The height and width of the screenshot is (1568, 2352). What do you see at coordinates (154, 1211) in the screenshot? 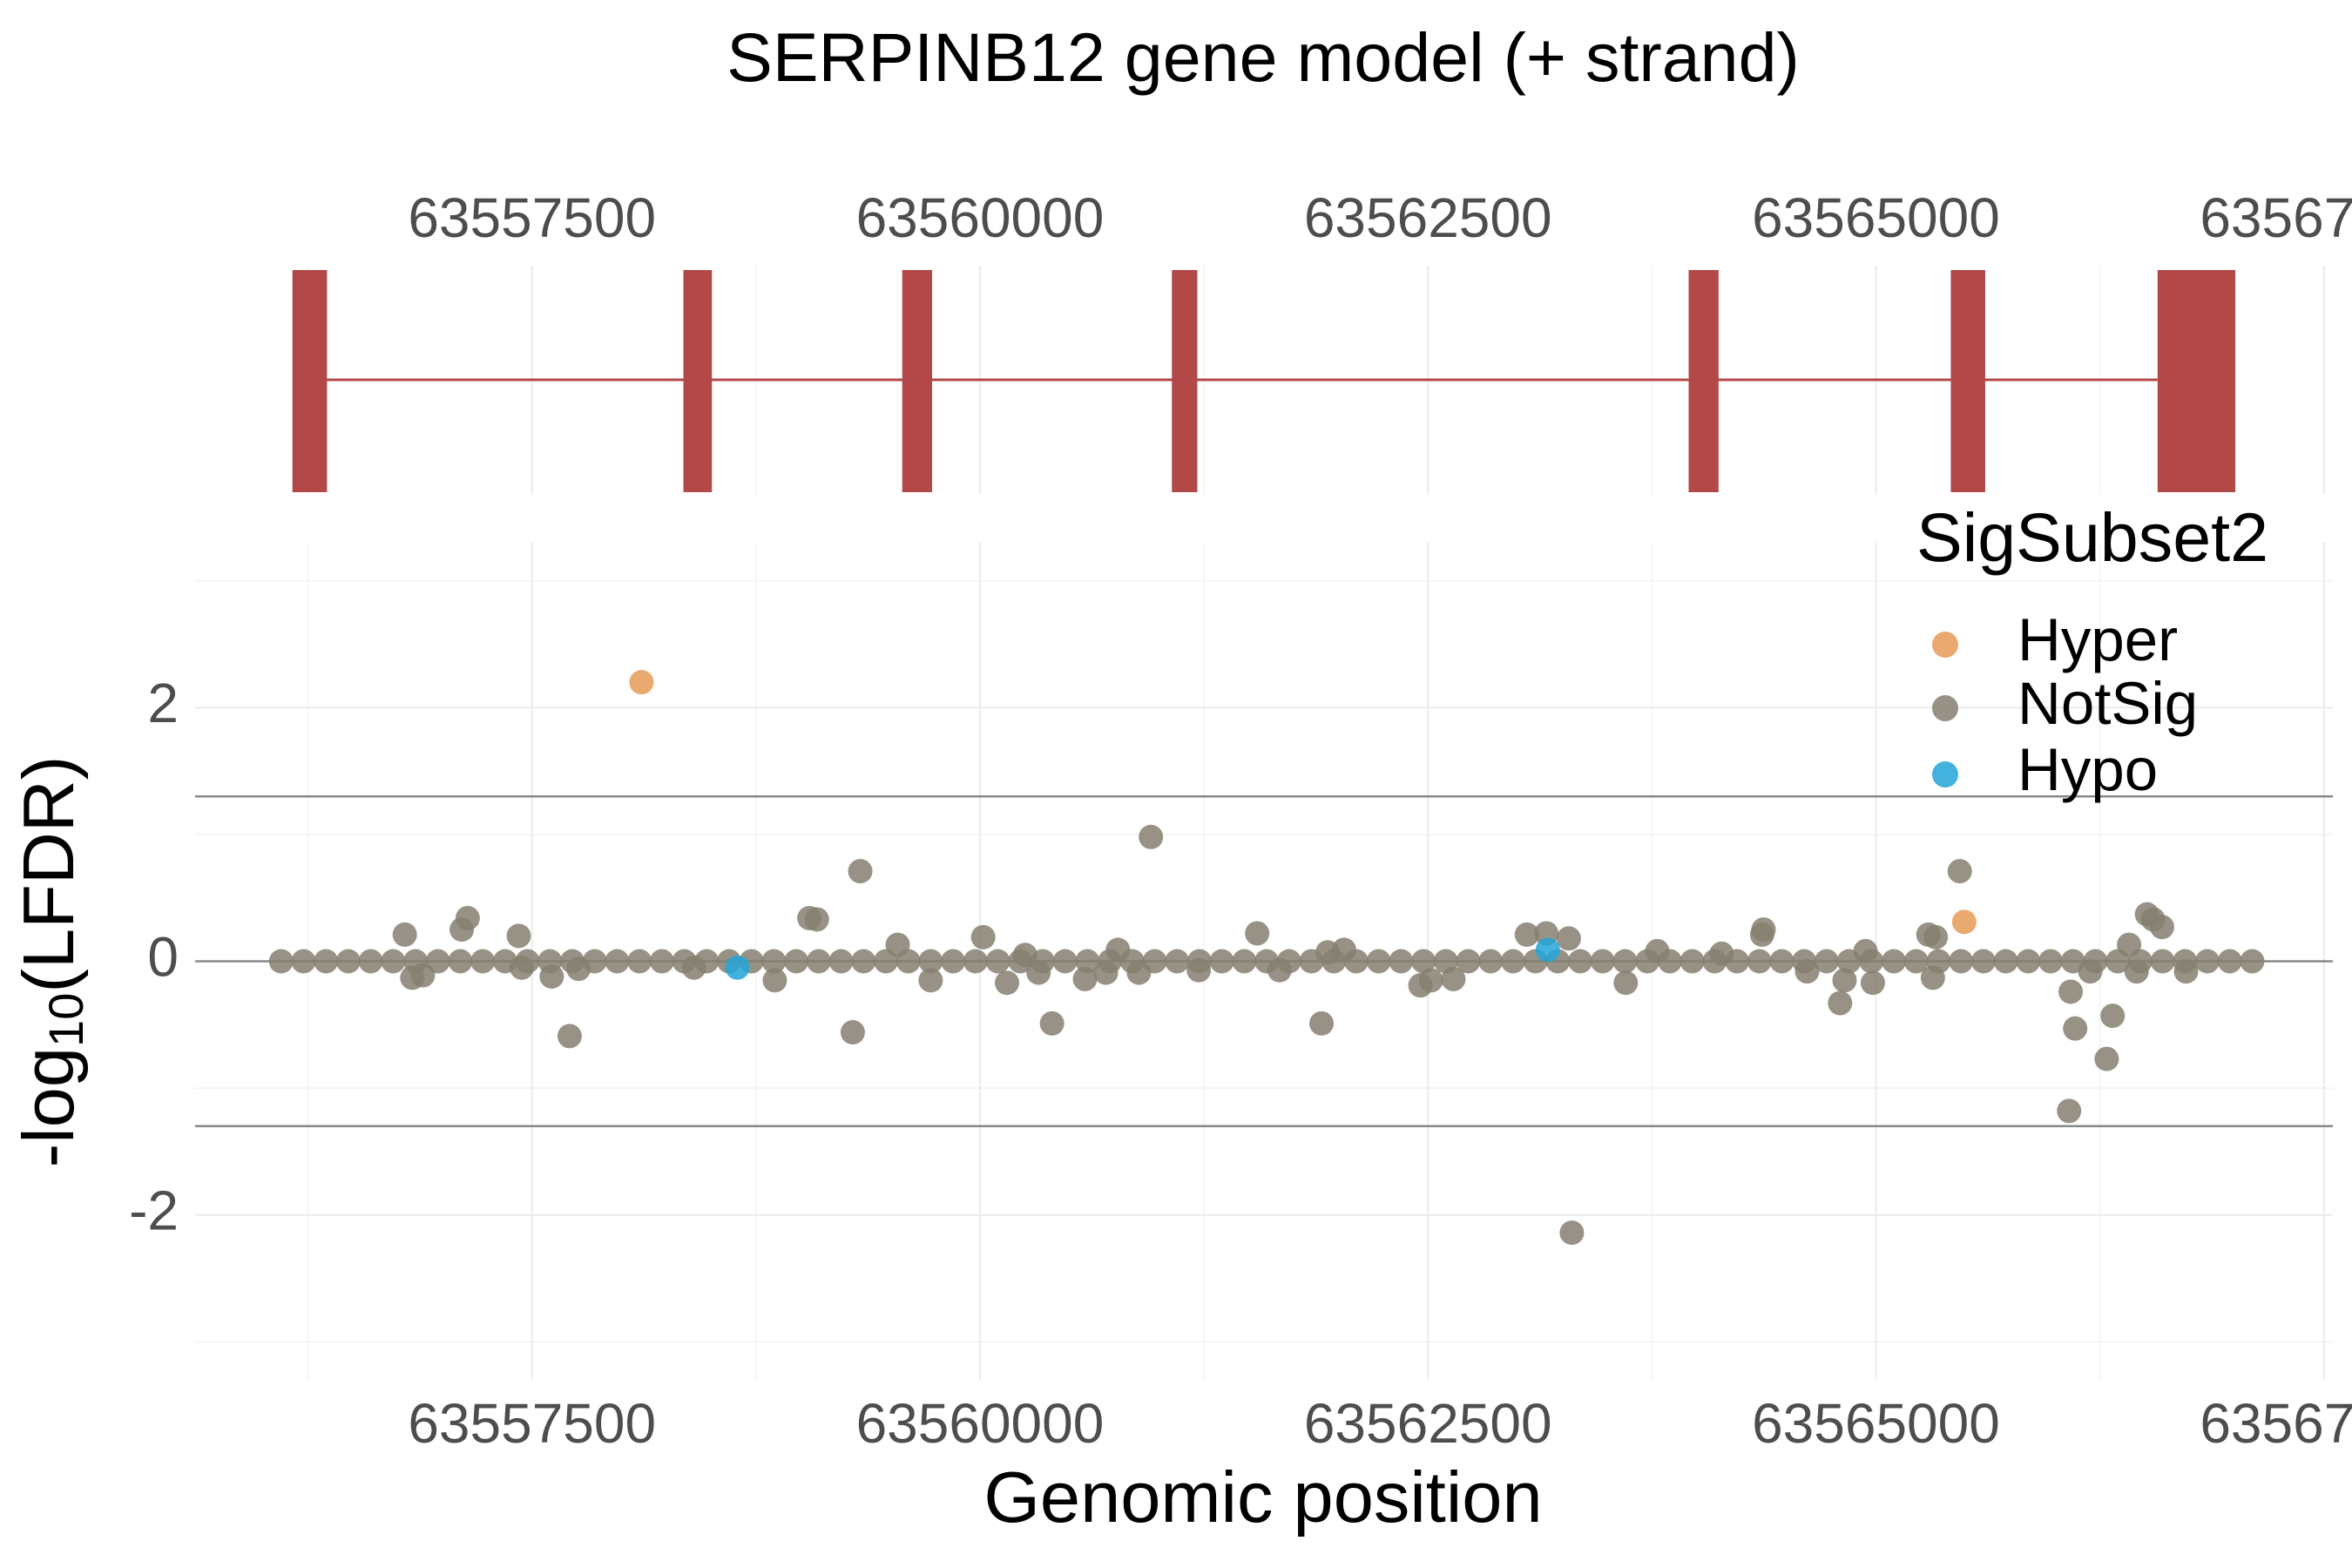
I see `y-tick-label: -2` at bounding box center [154, 1211].